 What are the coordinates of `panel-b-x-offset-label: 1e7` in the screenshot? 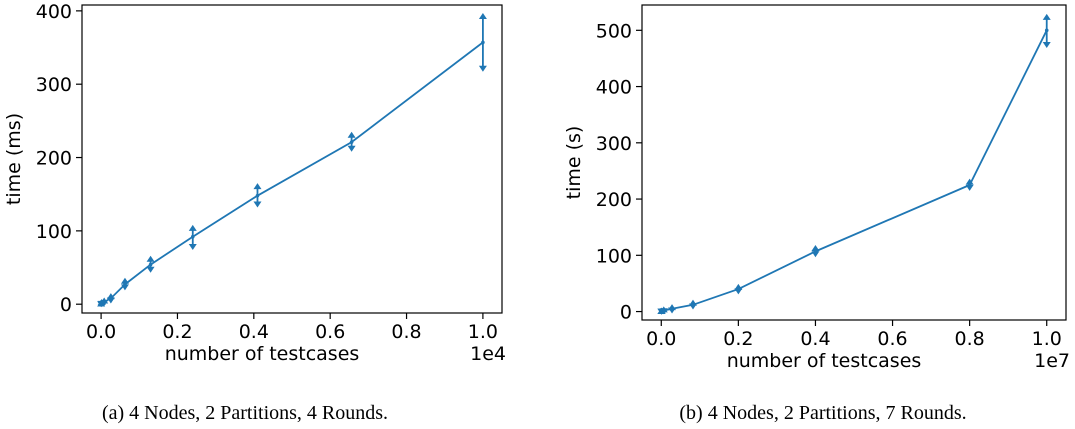 It's located at (1052, 361).